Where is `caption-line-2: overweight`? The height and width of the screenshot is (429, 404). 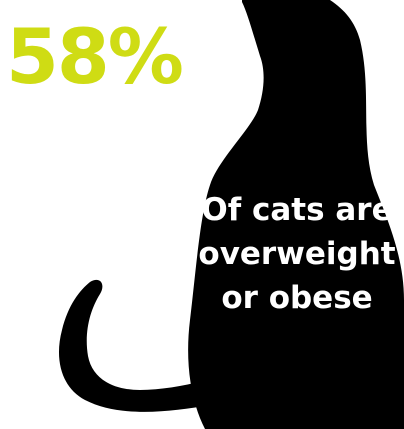
caption-line-2: overweight is located at coordinates (297, 254).